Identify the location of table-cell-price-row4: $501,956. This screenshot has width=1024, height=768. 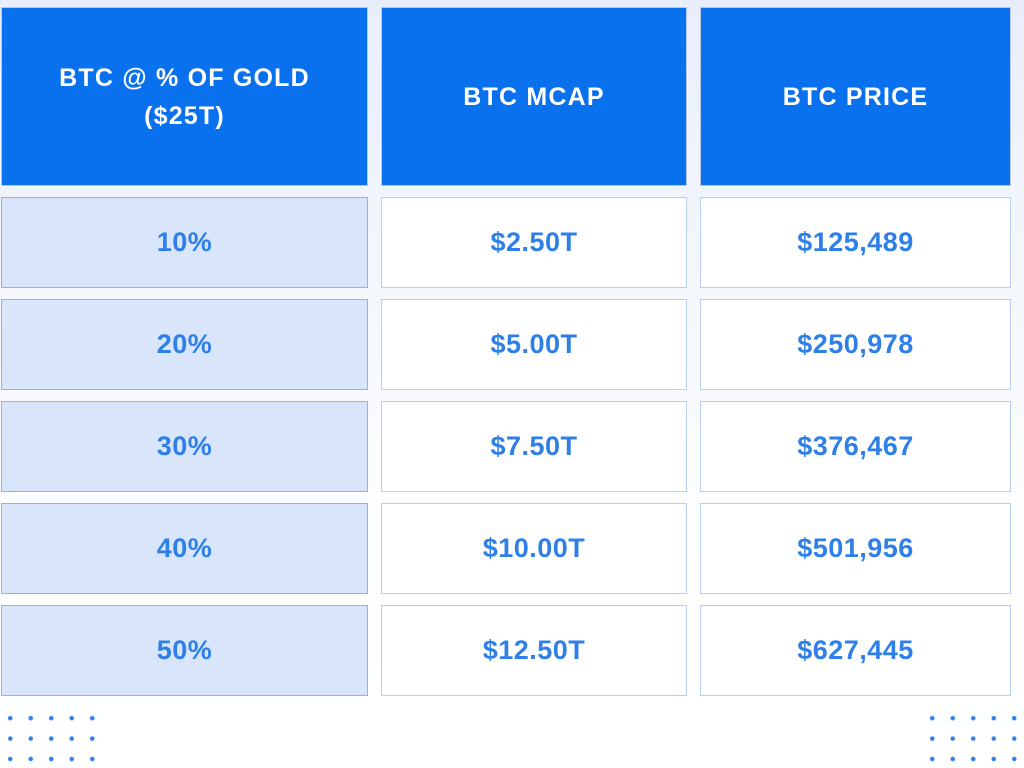
(855, 548).